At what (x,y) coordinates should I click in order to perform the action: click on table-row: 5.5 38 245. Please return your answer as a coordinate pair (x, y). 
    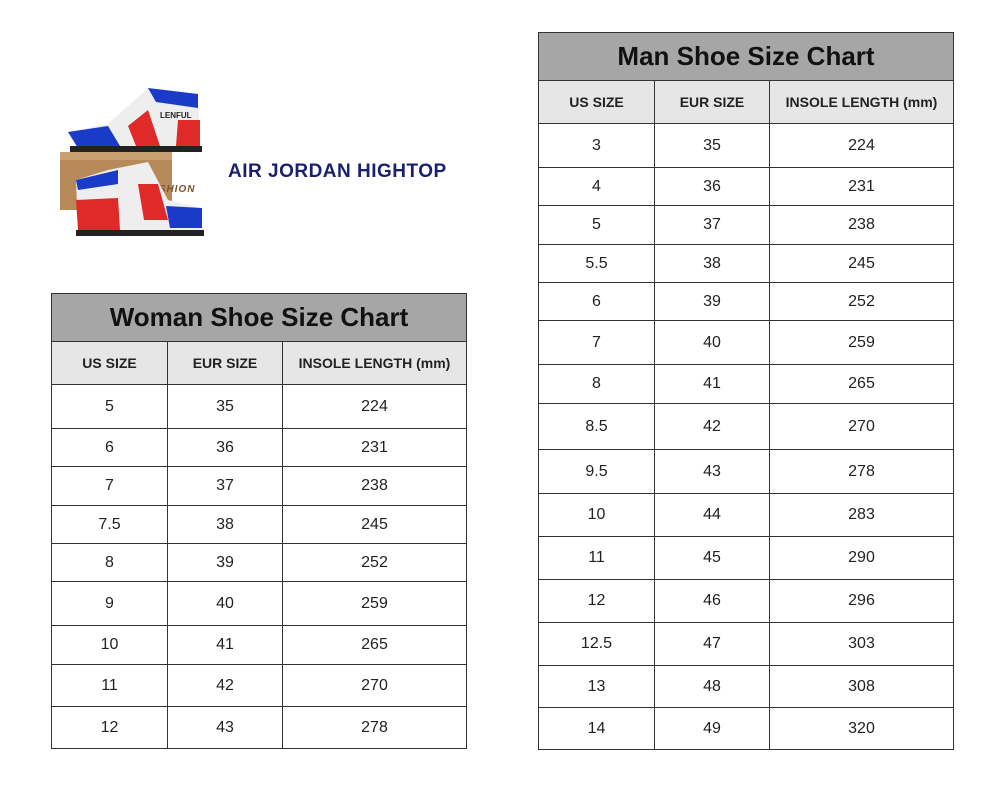
    Looking at the image, I should click on (746, 263).